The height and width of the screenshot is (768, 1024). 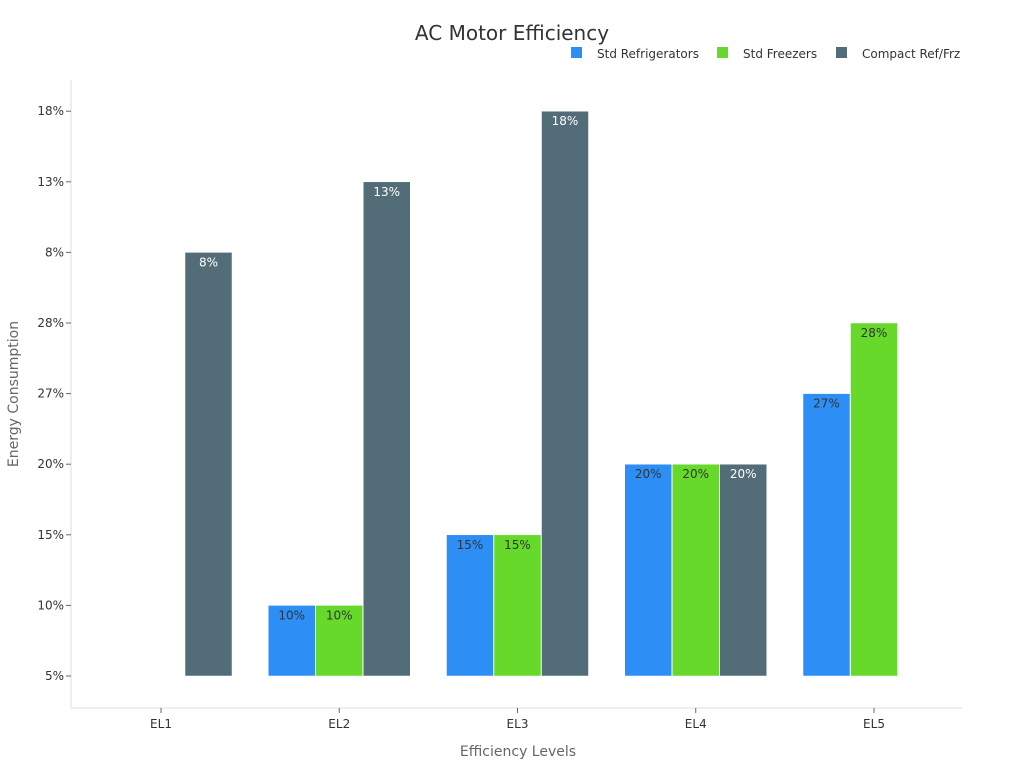 I want to click on bar-data-label: 18%, so click(x=565, y=121).